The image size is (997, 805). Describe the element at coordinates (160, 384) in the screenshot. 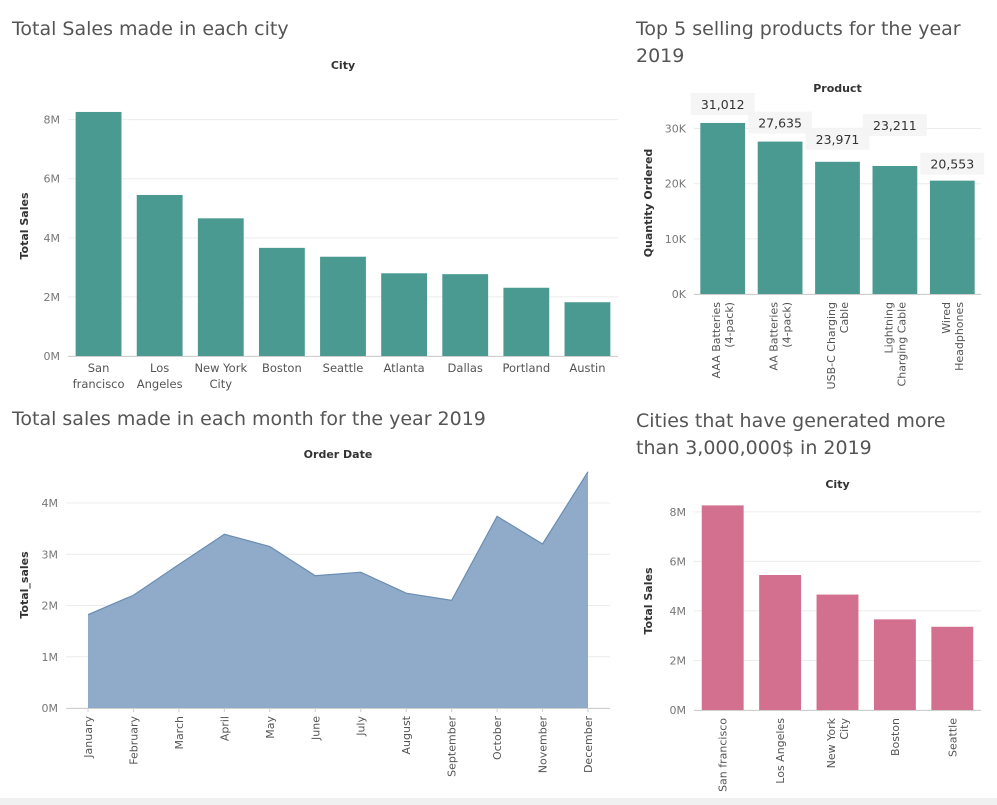

I see `x-tick-label: Angeles` at that location.